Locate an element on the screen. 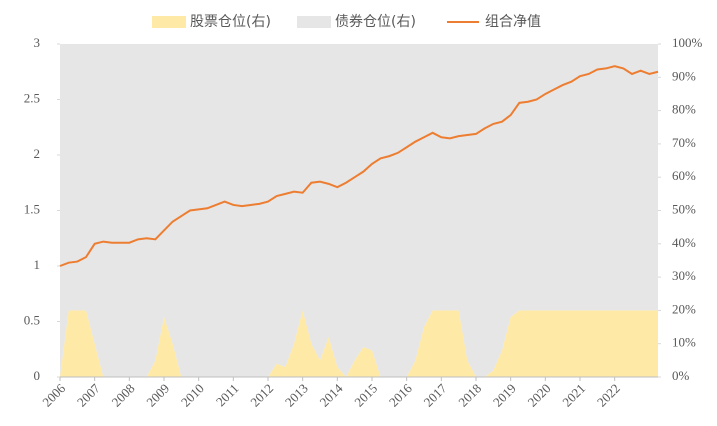 The image size is (717, 426). y-tick-label: 1.5 is located at coordinates (32, 208).